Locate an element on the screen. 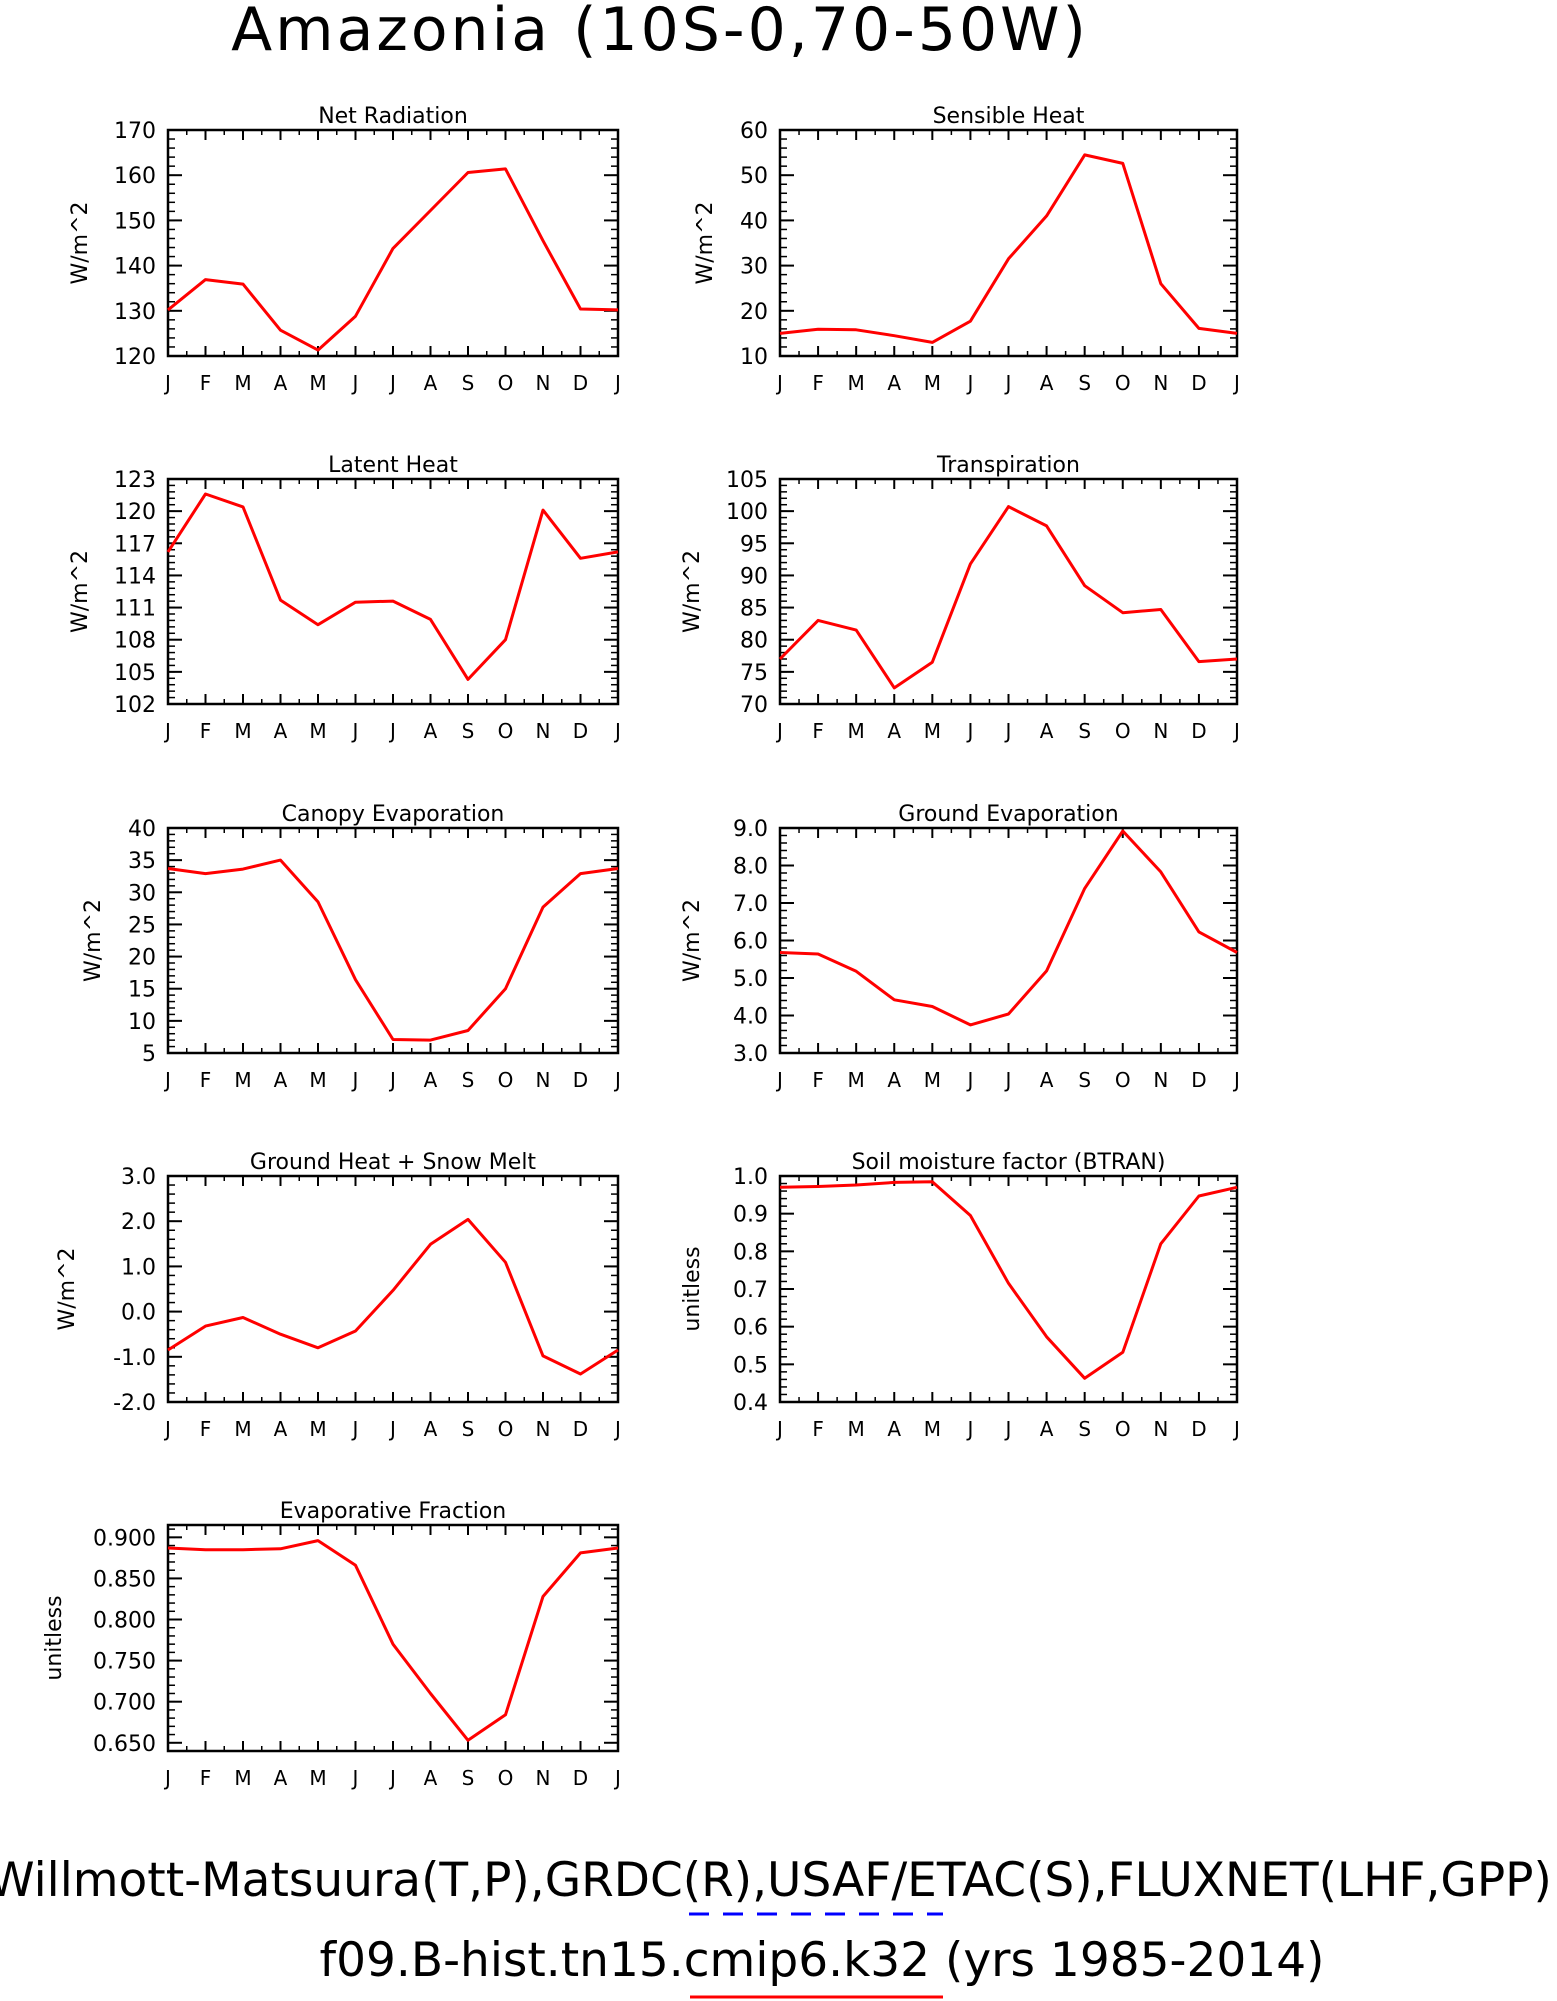 This screenshot has height=2001, width=1557. y-tick-label: 0.8 is located at coordinates (750, 1252).